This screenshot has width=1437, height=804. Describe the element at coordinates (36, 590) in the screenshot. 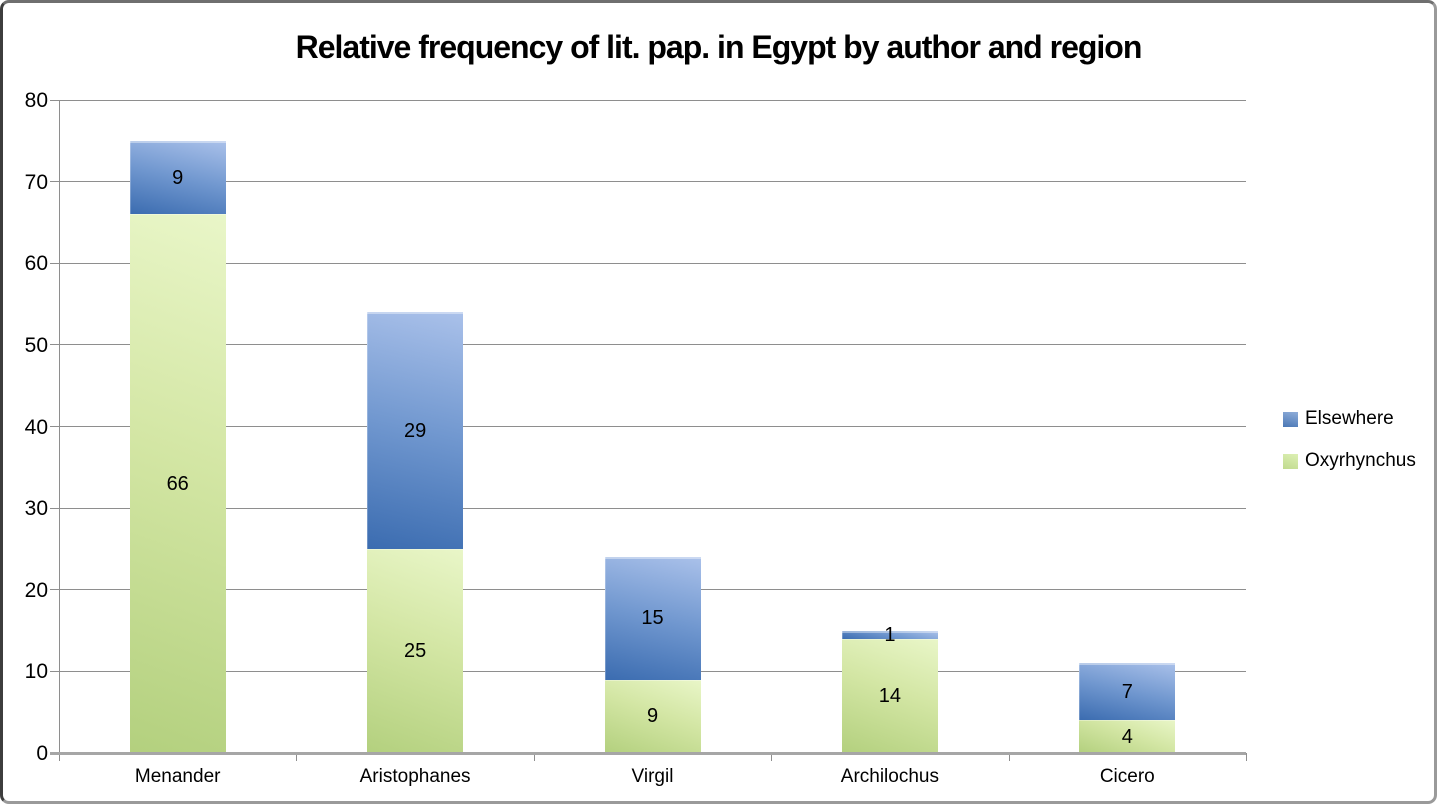

I see `y-axis-label: 20` at that location.